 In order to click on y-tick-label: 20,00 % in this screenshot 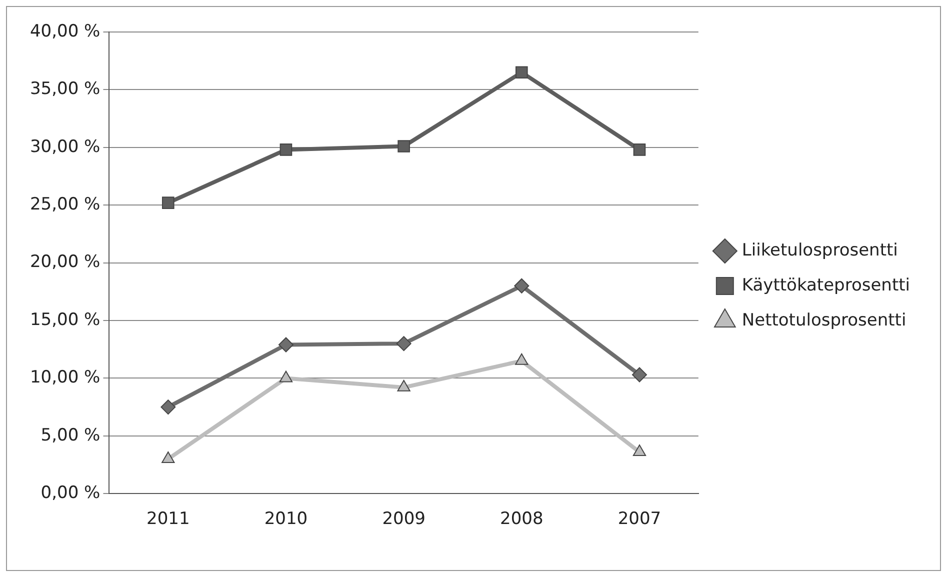, I will do `click(65, 262)`.